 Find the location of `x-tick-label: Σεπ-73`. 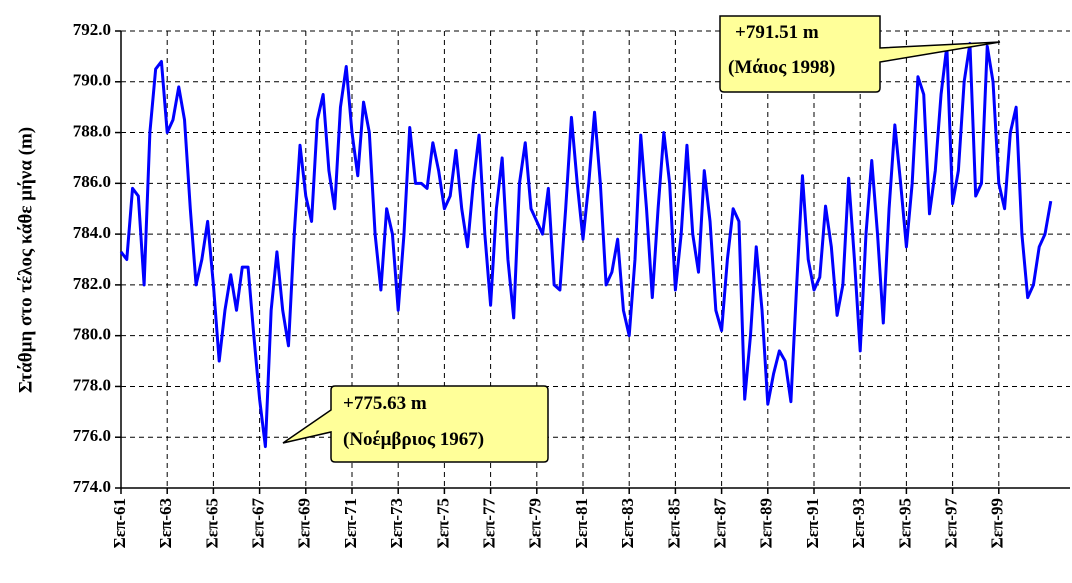

x-tick-label: Σεπ-73 is located at coordinates (396, 523).